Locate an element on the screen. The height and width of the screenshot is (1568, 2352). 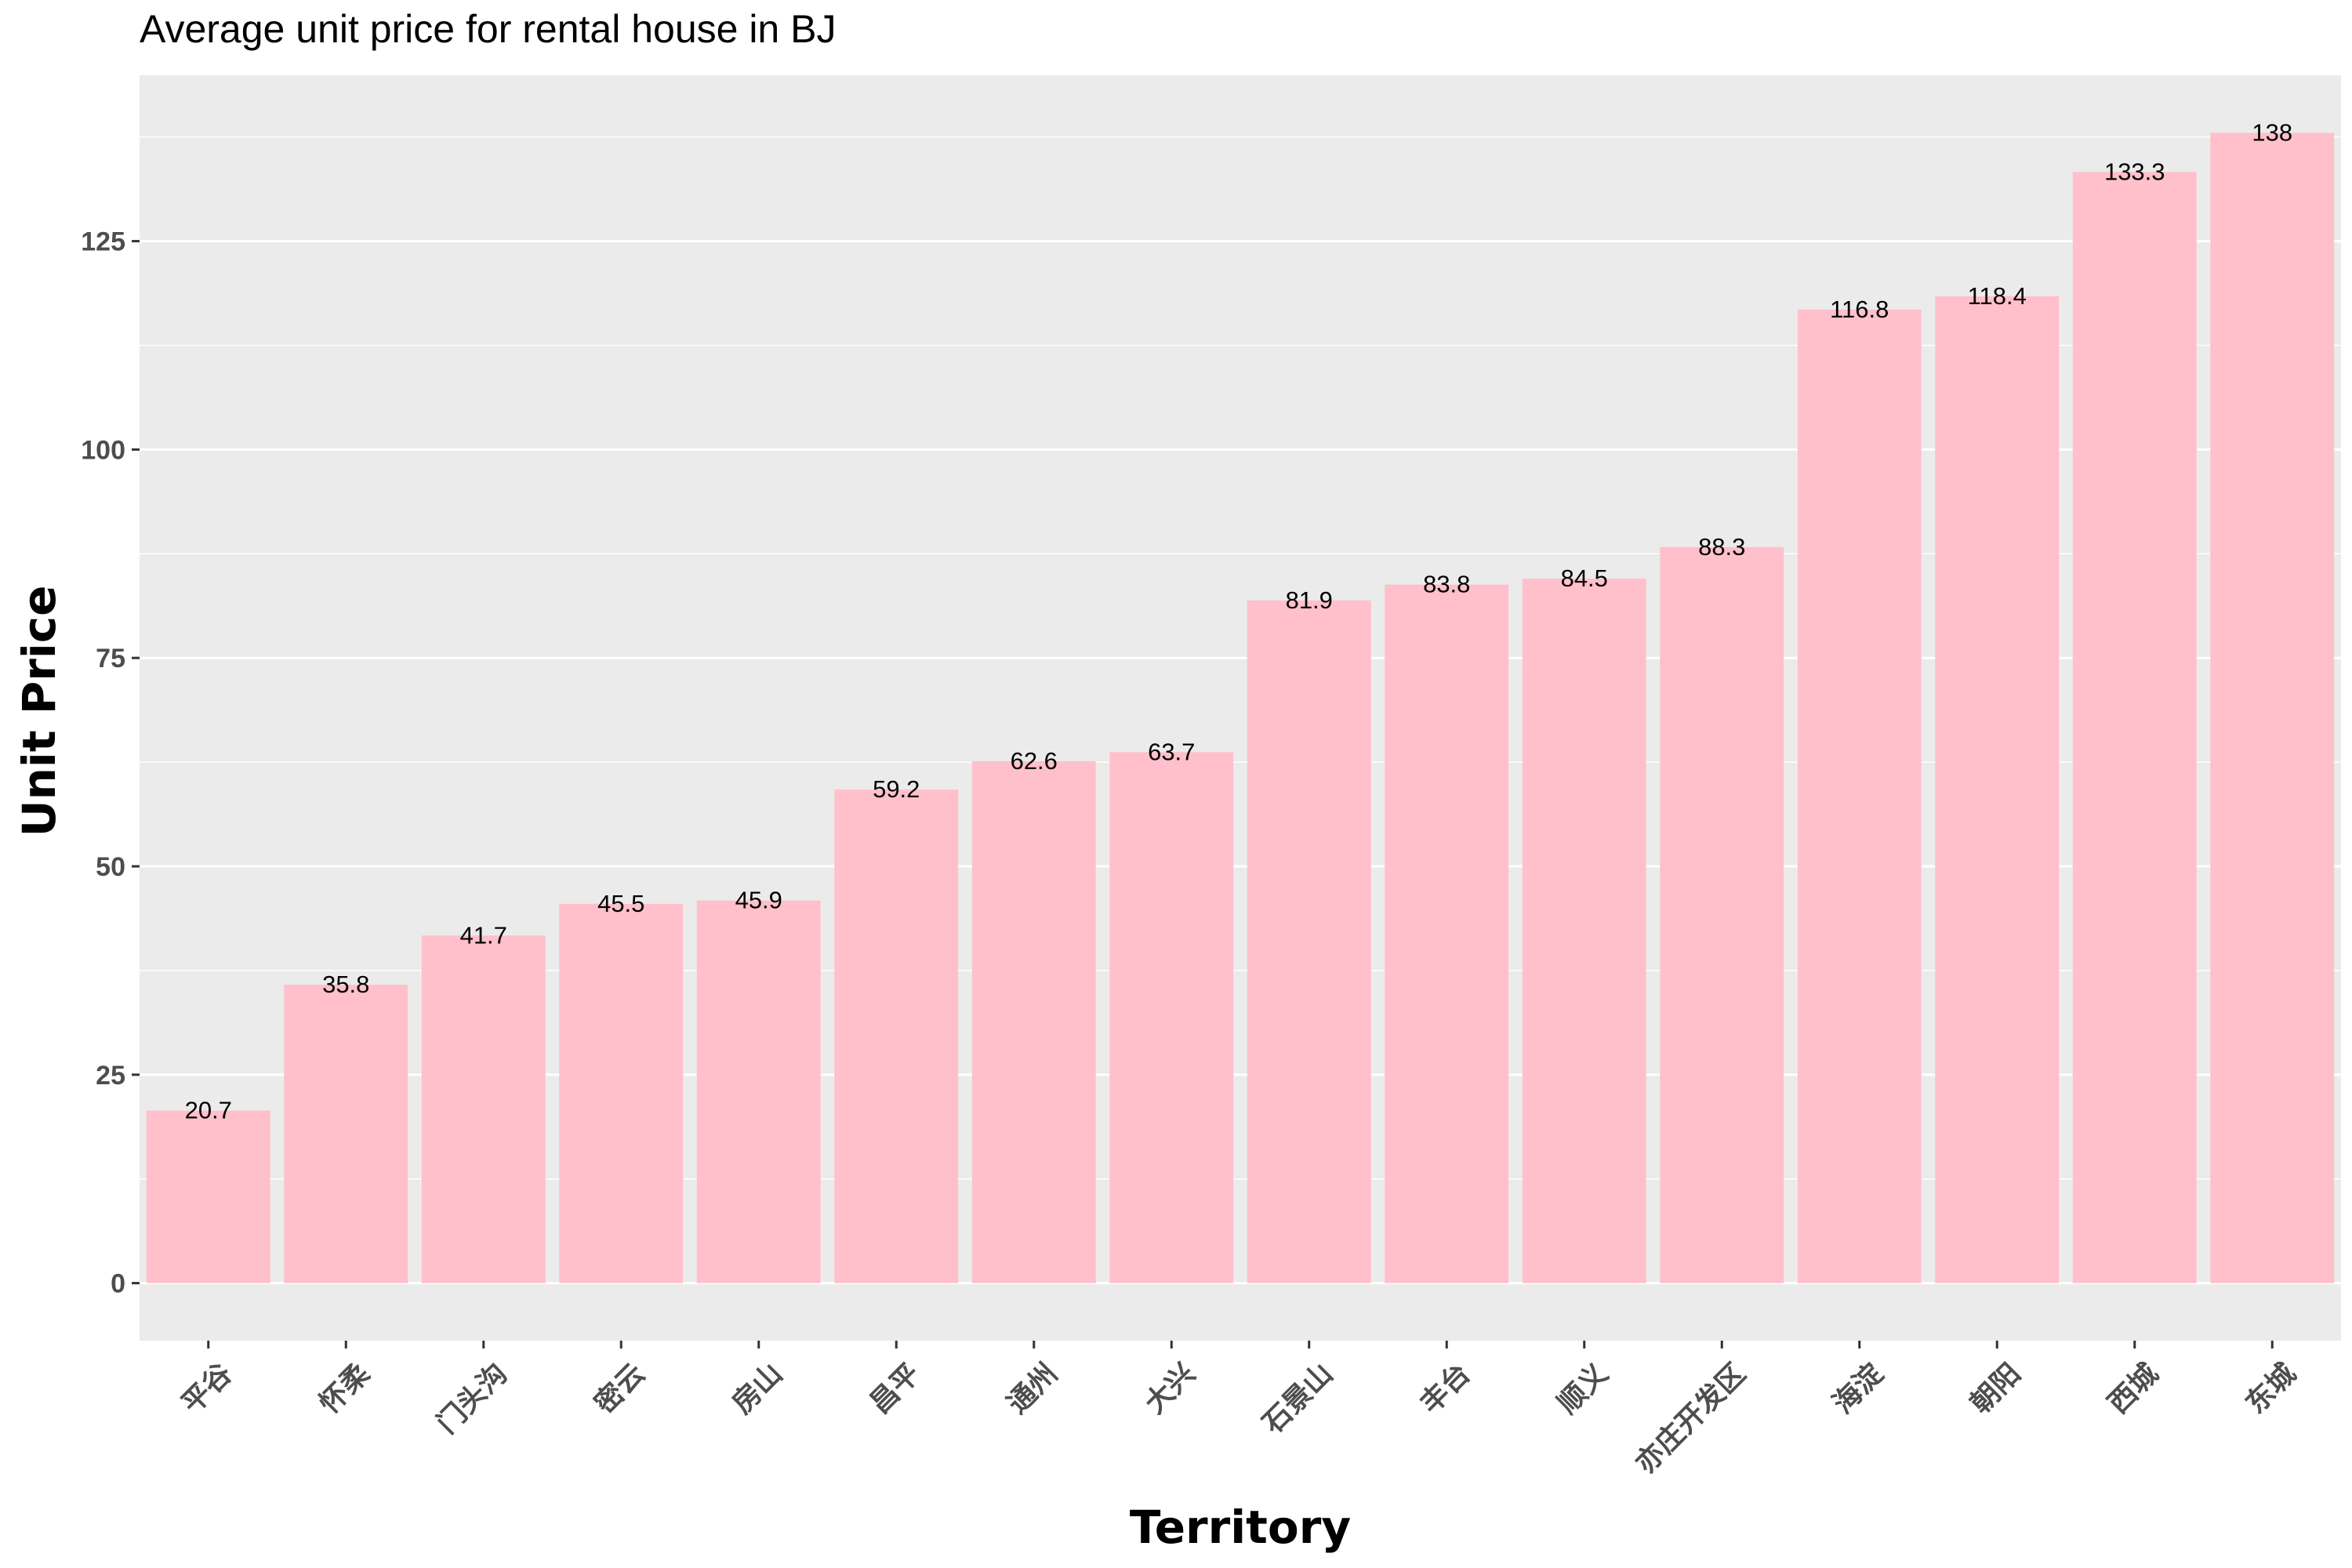
data-label: 138 is located at coordinates (2272, 132).